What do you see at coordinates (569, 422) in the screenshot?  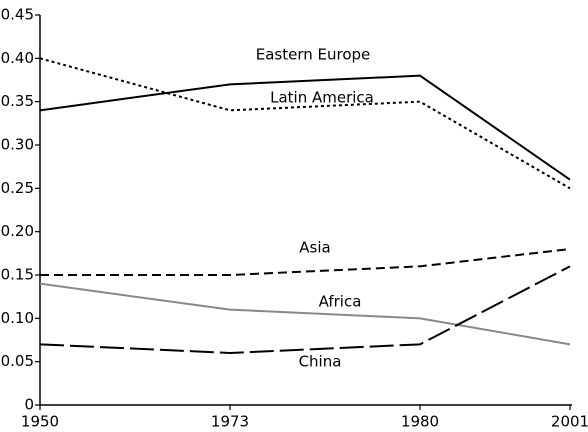 I see `x-tick-label: 2001` at bounding box center [569, 422].